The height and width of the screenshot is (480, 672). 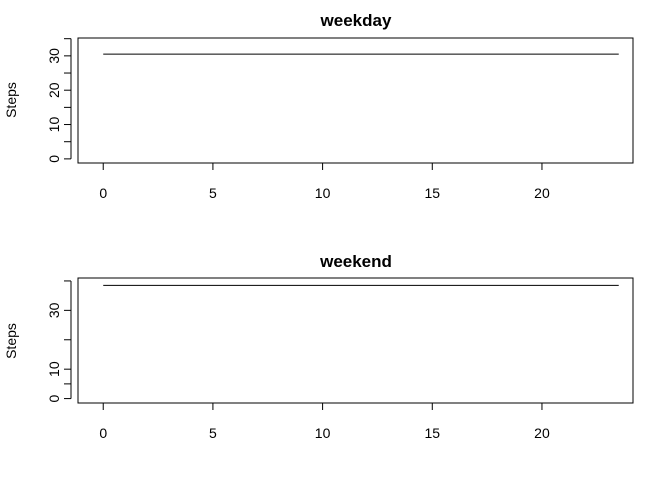 What do you see at coordinates (432, 193) in the screenshot?
I see `panel-weekday-x-tick-label: 15` at bounding box center [432, 193].